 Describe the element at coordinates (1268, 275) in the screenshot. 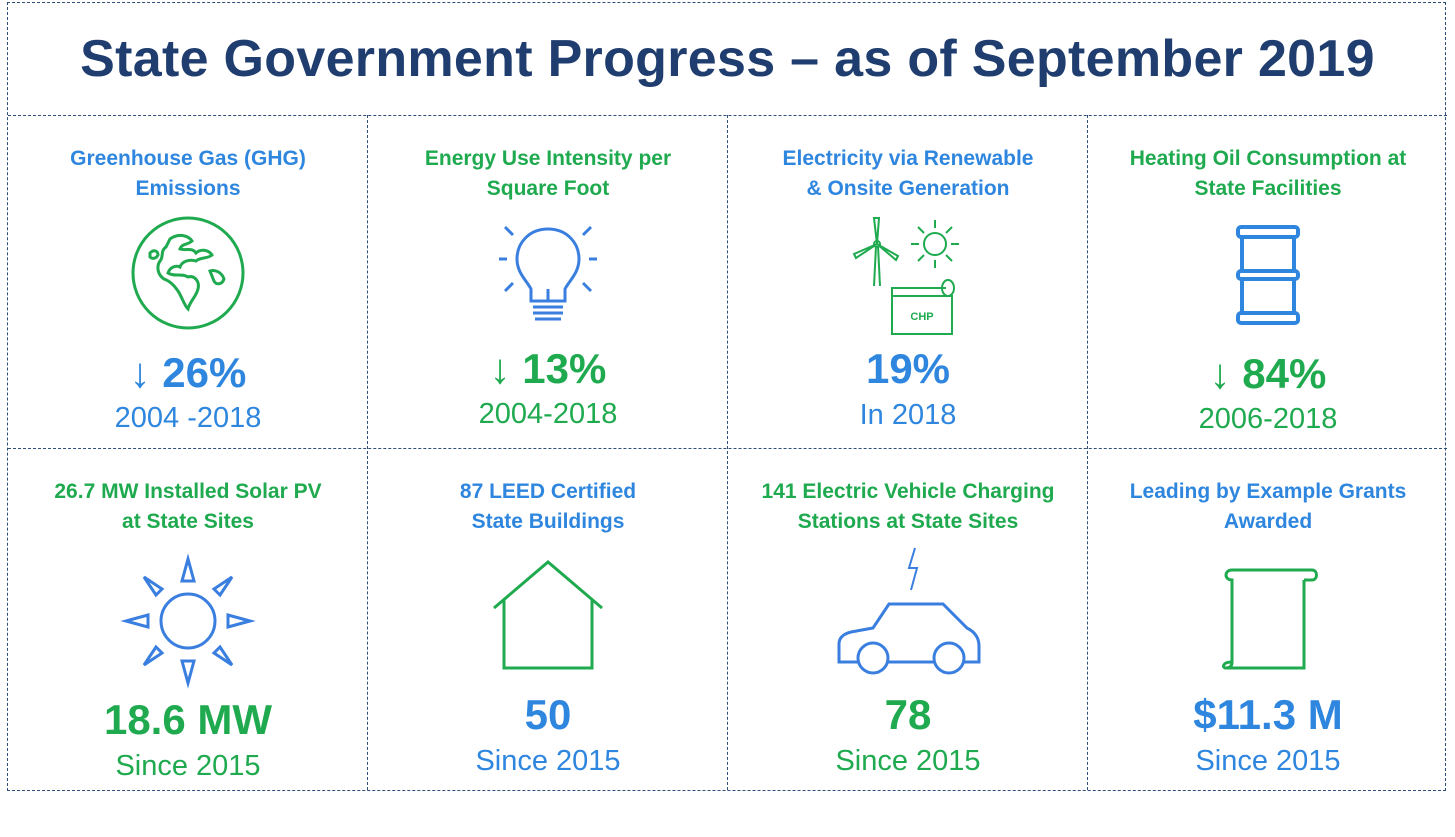

I see `oil-barrel-icon` at that location.